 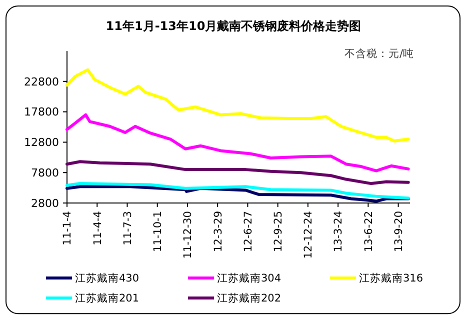 What do you see at coordinates (158, 231) in the screenshot?
I see `x-tick-label: 11-10-1` at bounding box center [158, 231].